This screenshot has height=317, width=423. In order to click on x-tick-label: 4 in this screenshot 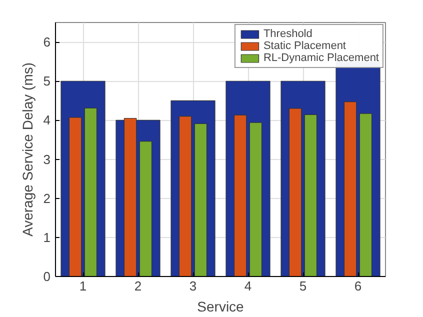, I will do `click(248, 286)`.